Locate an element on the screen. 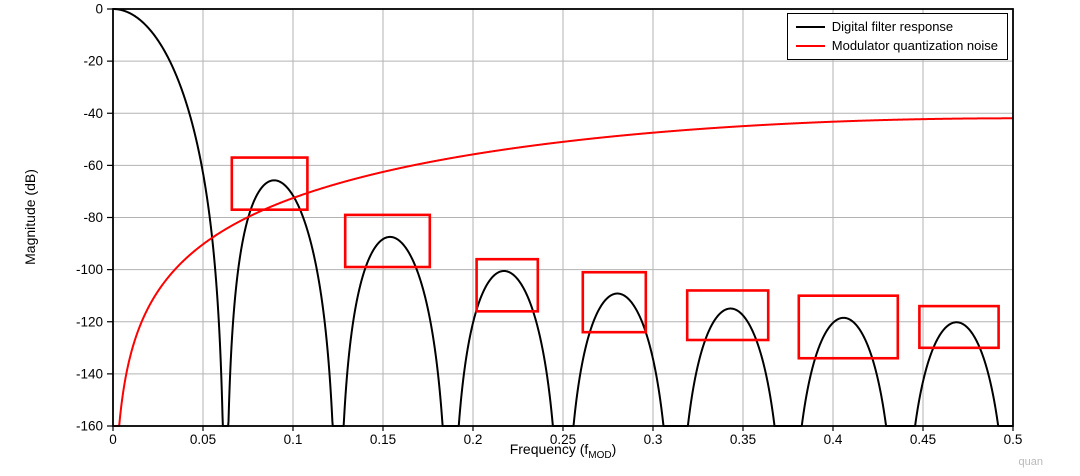 The width and height of the screenshot is (1080, 476). x-tick-label: 0.1 is located at coordinates (293, 439).